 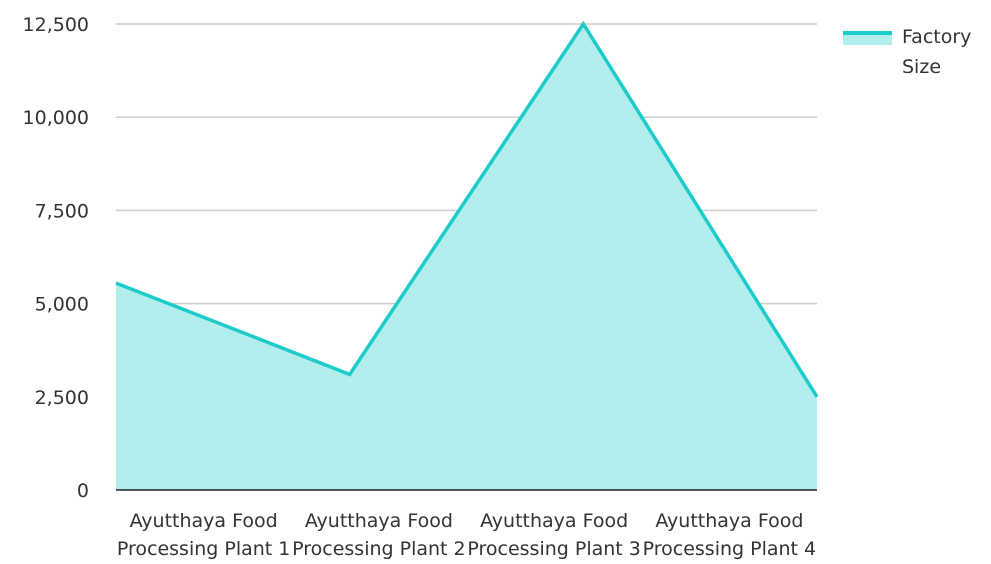 I want to click on legend-swatch, so click(x=867, y=38).